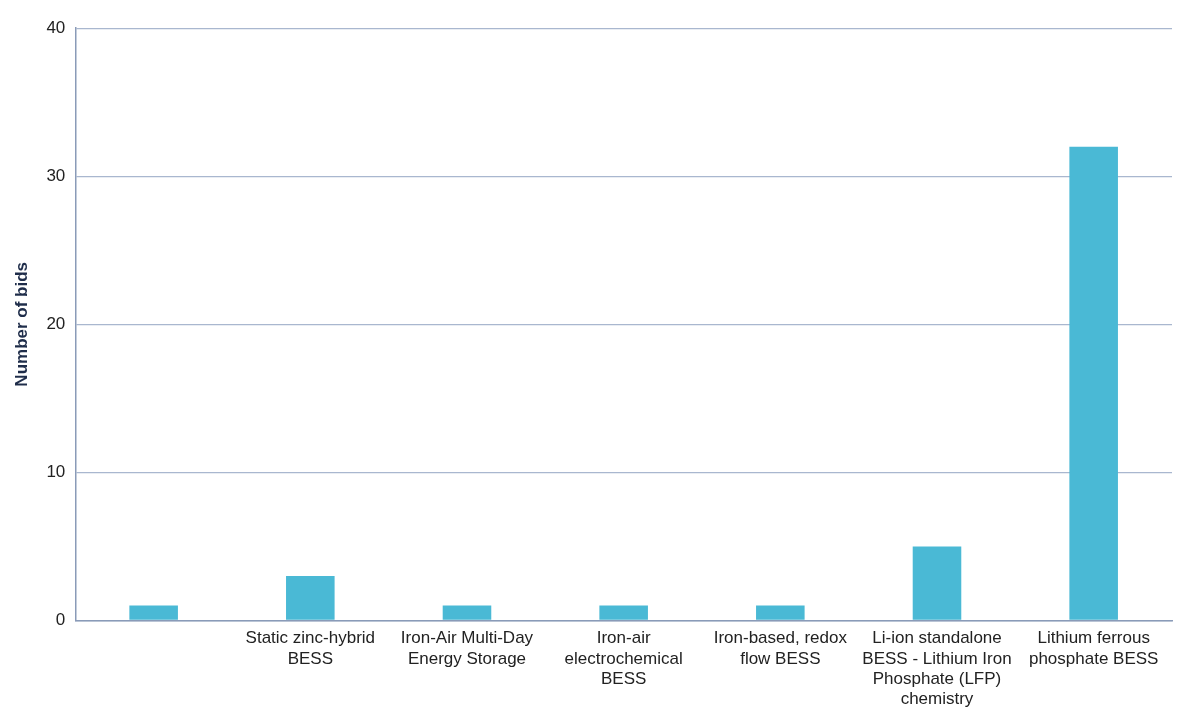 Image resolution: width=1188 pixels, height=726 pixels. Describe the element at coordinates (310, 648) in the screenshot. I see `x-tick-label: Static zinc-hybrid BESS` at that location.